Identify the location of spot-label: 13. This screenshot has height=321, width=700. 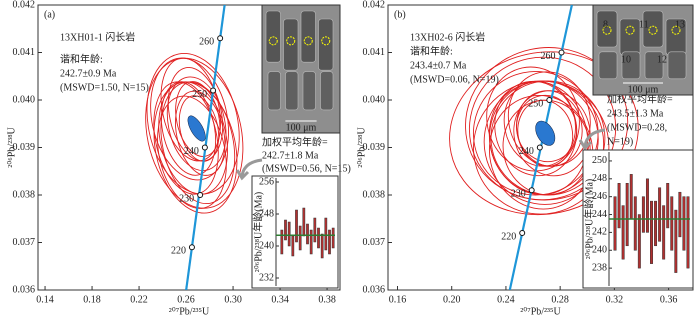
(680, 24).